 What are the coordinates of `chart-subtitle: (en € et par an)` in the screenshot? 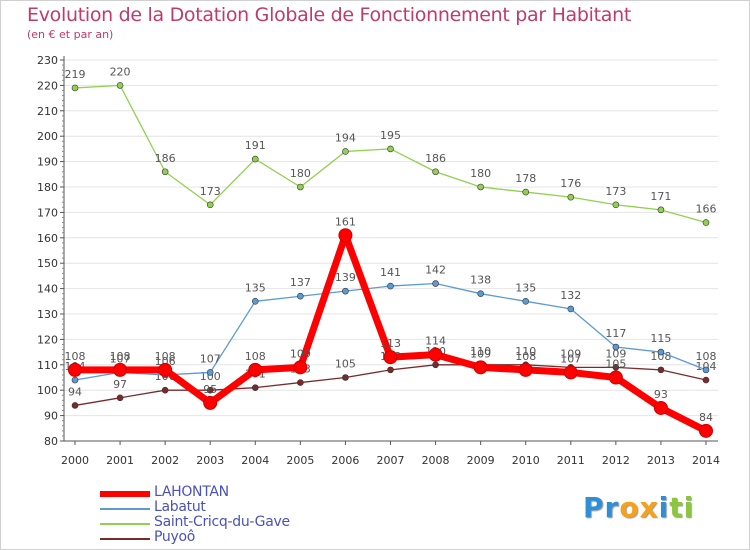 It's located at (70, 34).